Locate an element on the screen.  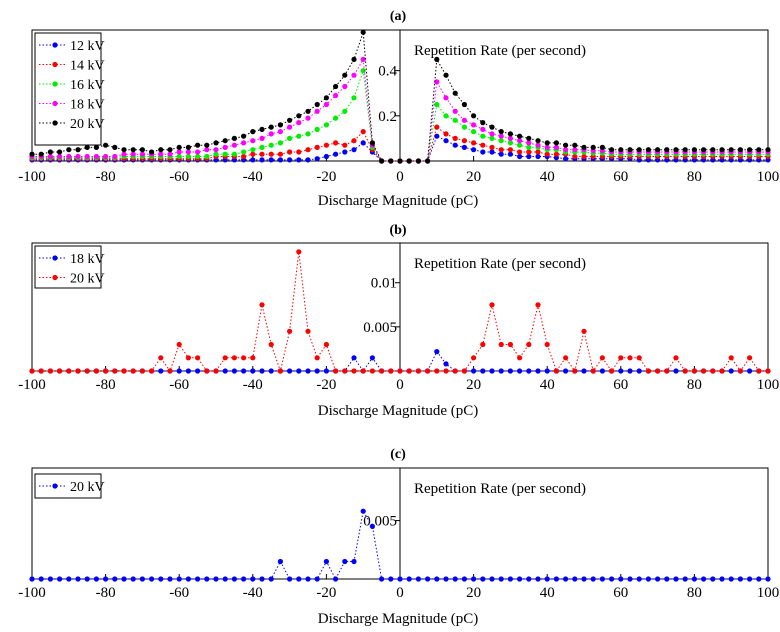
x-tick-label: -80 is located at coordinates (106, 177).